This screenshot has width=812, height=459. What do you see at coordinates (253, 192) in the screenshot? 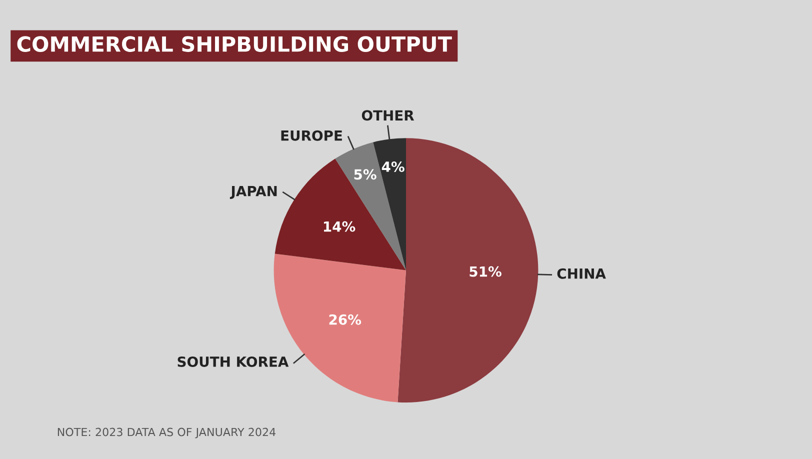
I see `slice-label: JAPAN` at bounding box center [253, 192].